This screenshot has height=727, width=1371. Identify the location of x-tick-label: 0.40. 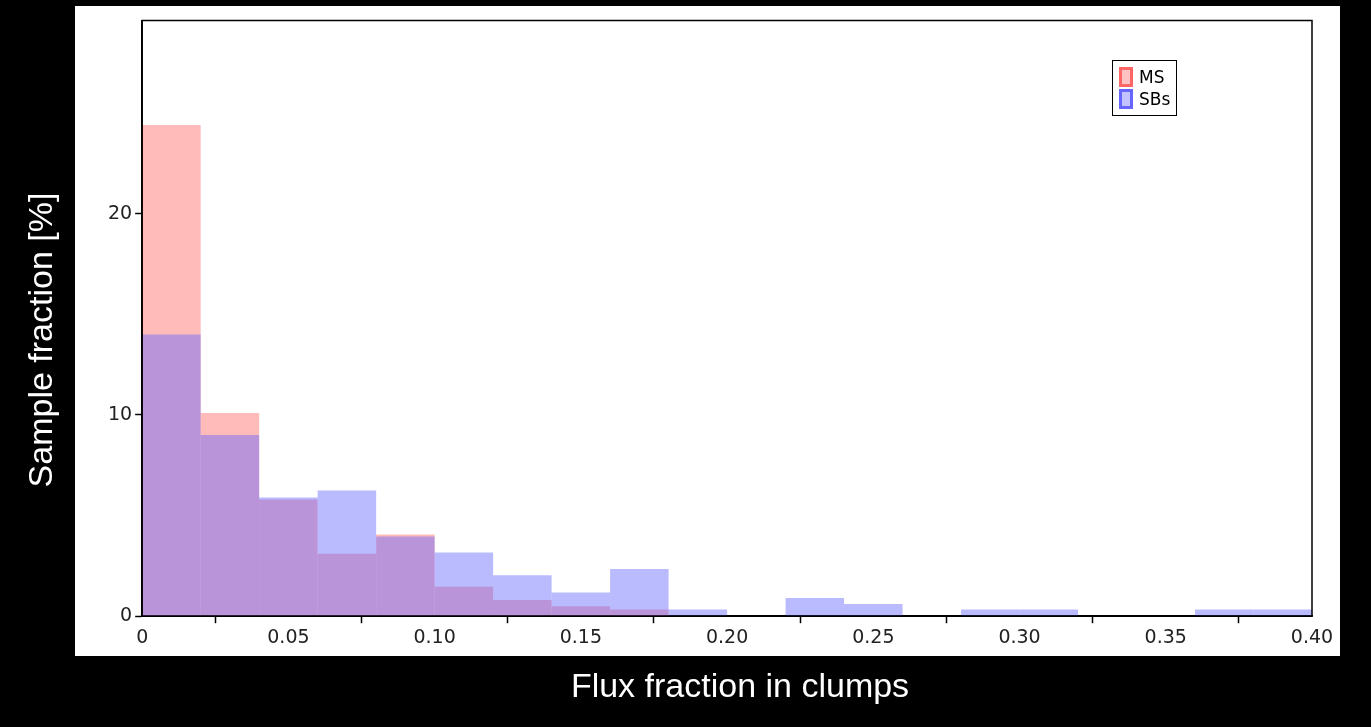
(1312, 635).